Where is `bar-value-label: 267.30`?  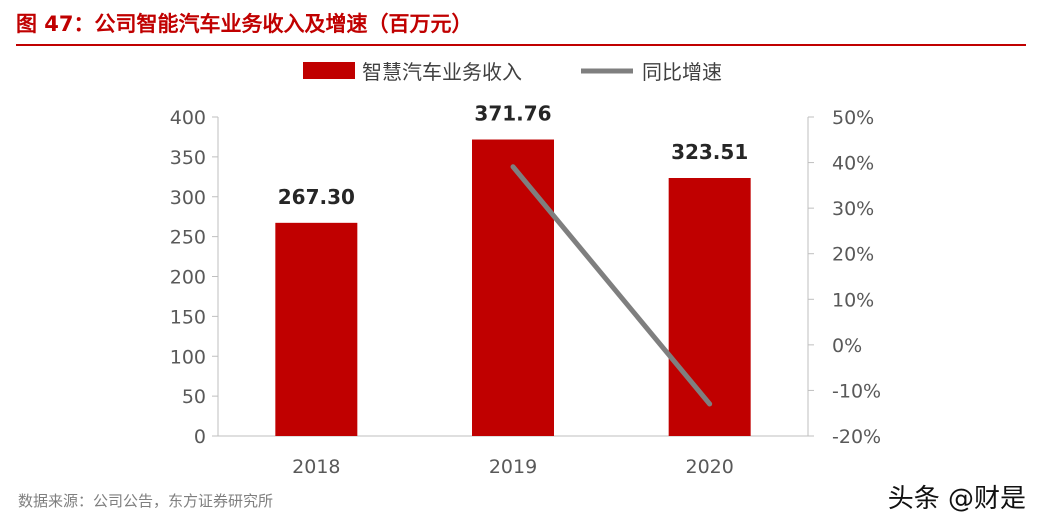
bar-value-label: 267.30 is located at coordinates (316, 197).